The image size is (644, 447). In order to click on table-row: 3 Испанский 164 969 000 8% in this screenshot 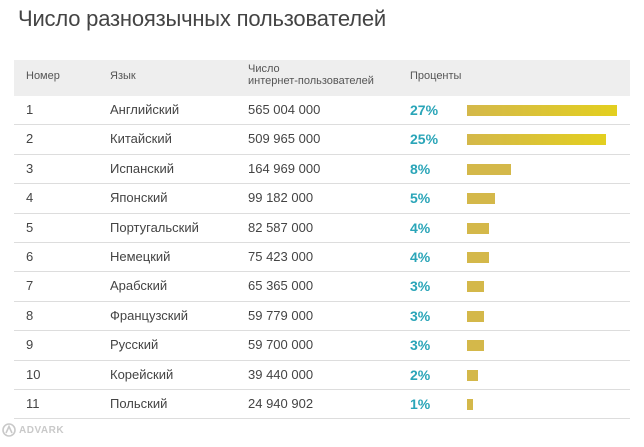, I will do `click(322, 170)`.